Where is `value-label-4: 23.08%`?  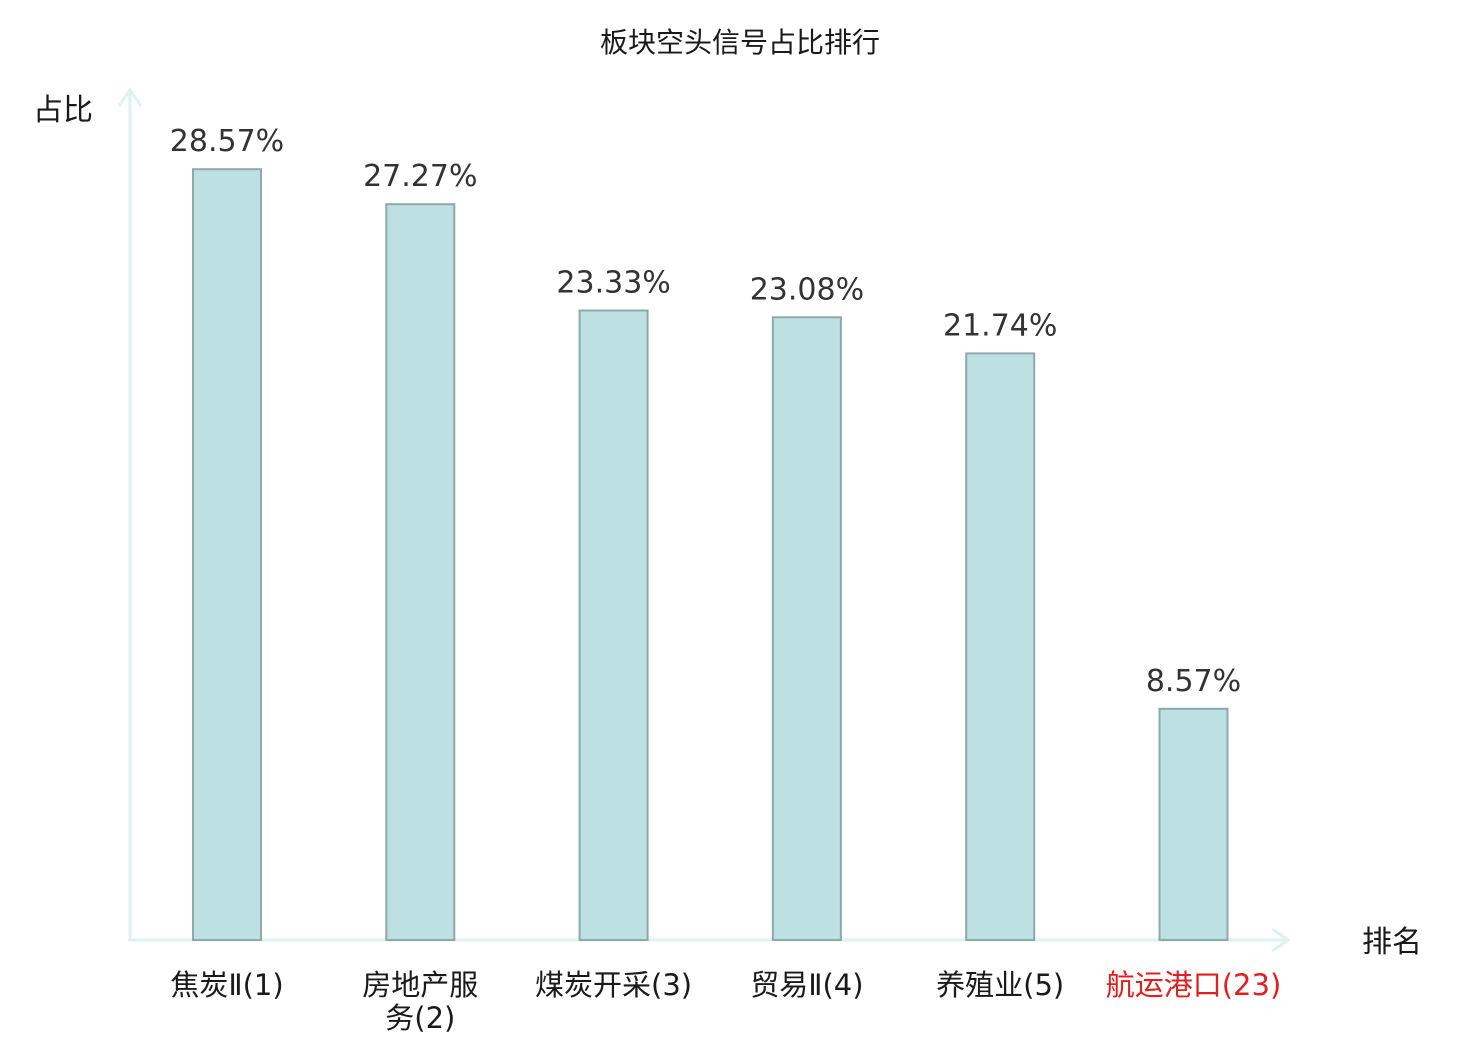
value-label-4: 23.08% is located at coordinates (807, 289).